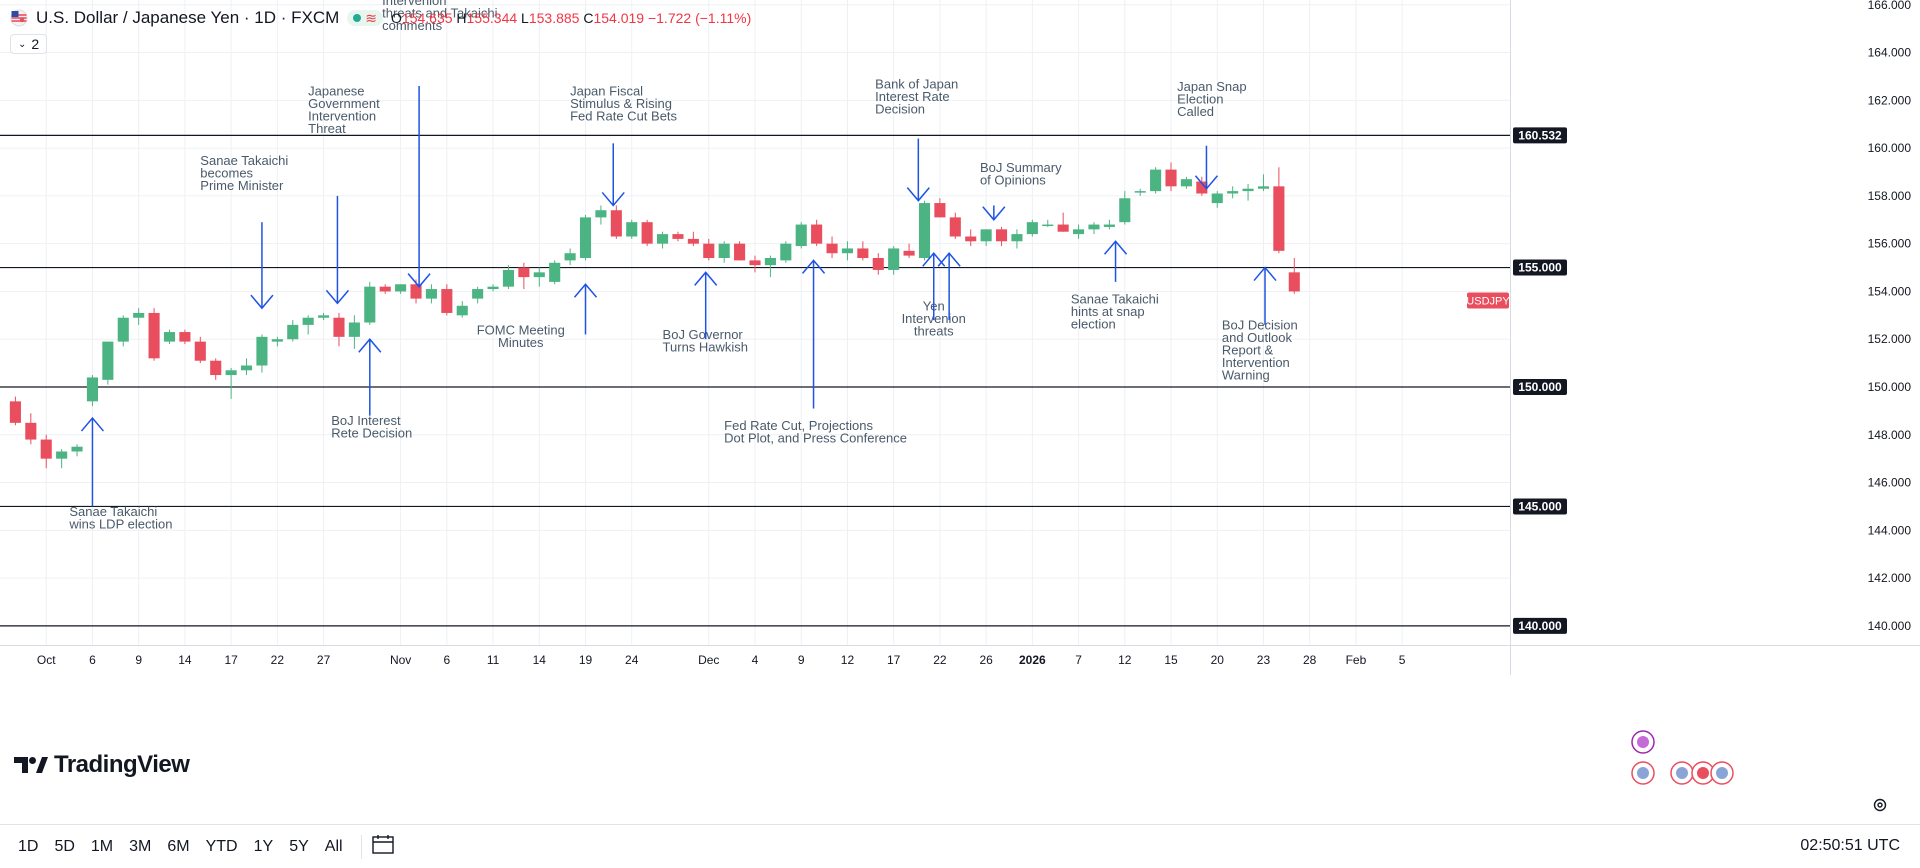 The height and width of the screenshot is (868, 1920). What do you see at coordinates (342, 116) in the screenshot?
I see `ann-jgov-threat-label: Intervention` at bounding box center [342, 116].